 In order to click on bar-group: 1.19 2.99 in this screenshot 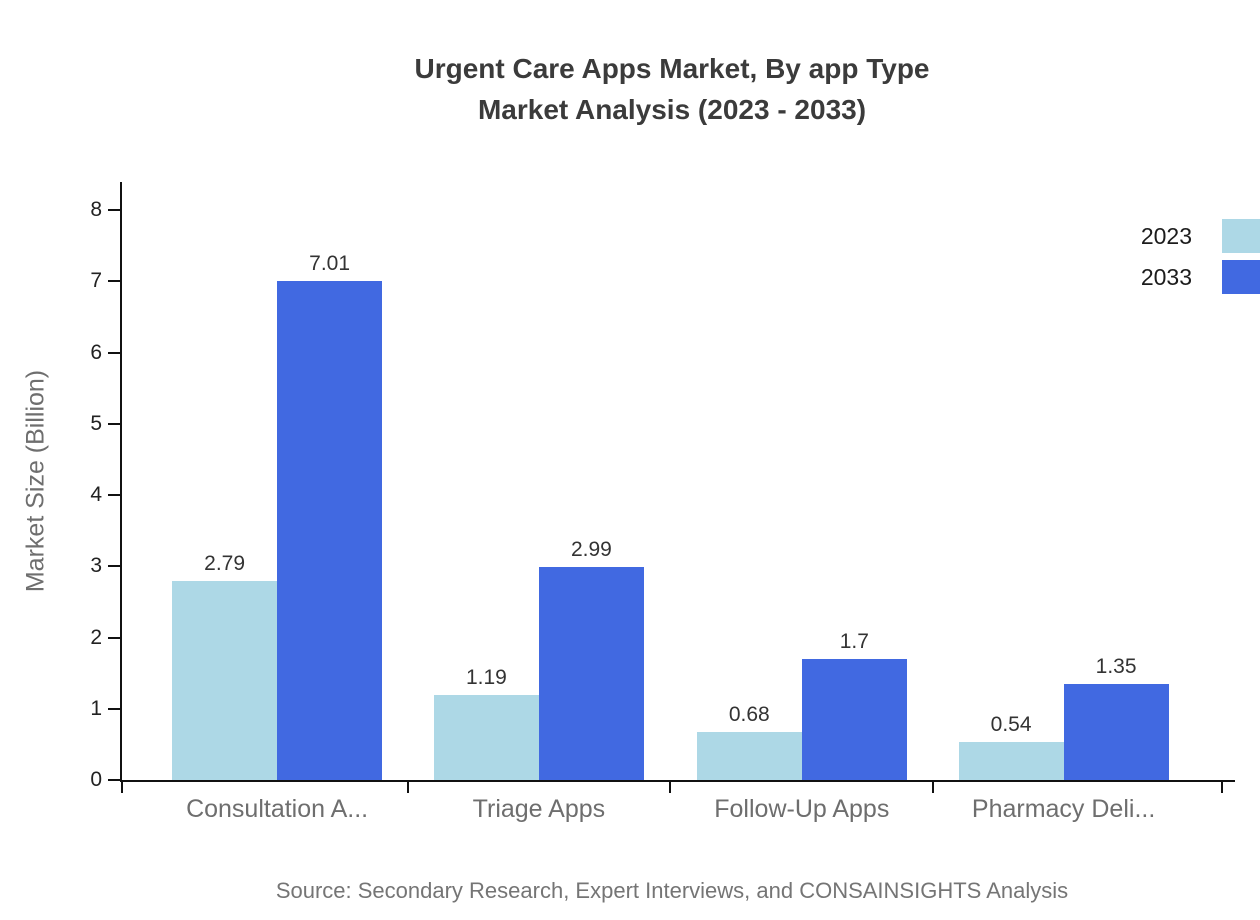, I will do `click(538, 659)`.